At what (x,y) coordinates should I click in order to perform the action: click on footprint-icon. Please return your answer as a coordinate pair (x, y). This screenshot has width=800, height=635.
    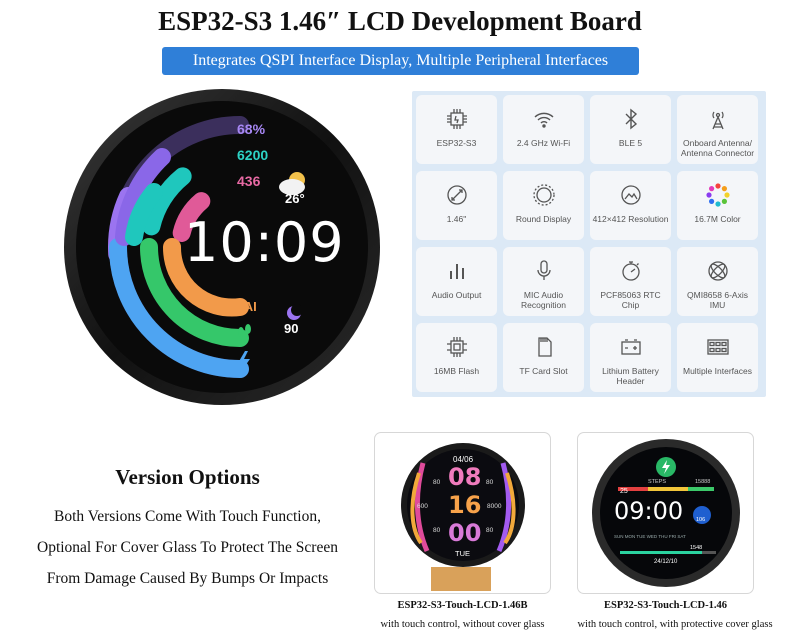
    Looking at the image, I should click on (244, 330).